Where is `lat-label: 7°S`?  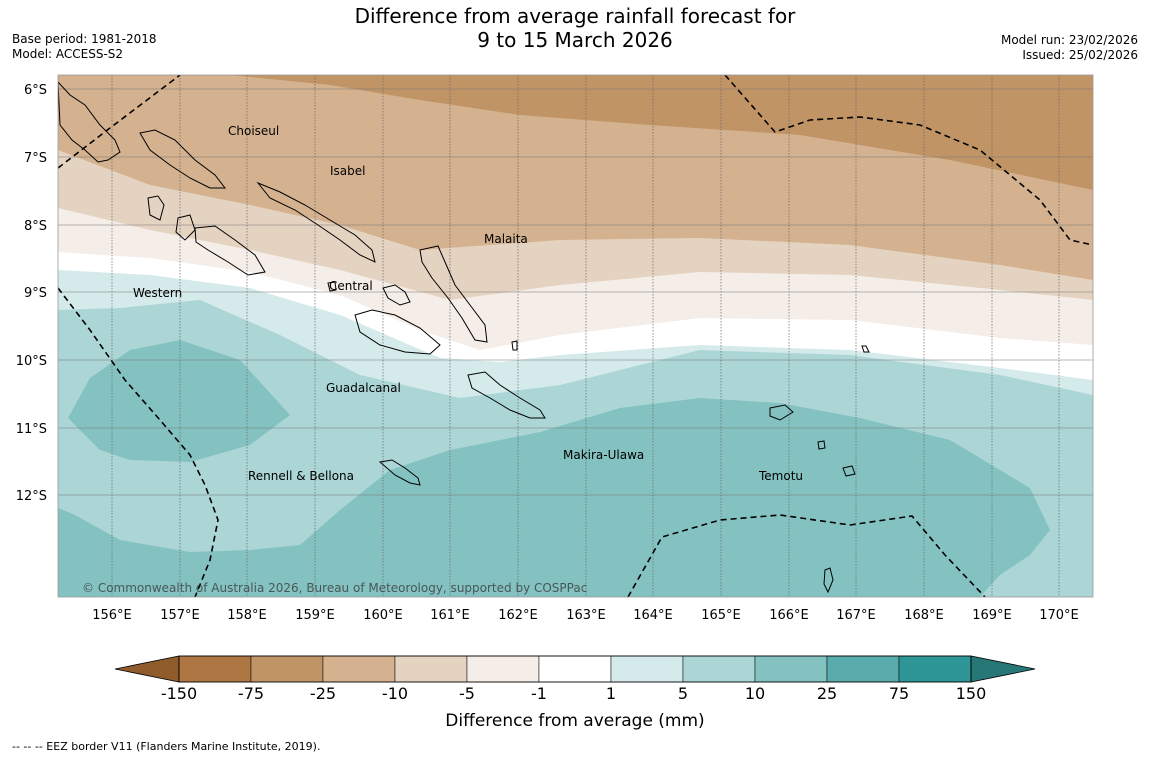 lat-label: 7°S is located at coordinates (35, 158).